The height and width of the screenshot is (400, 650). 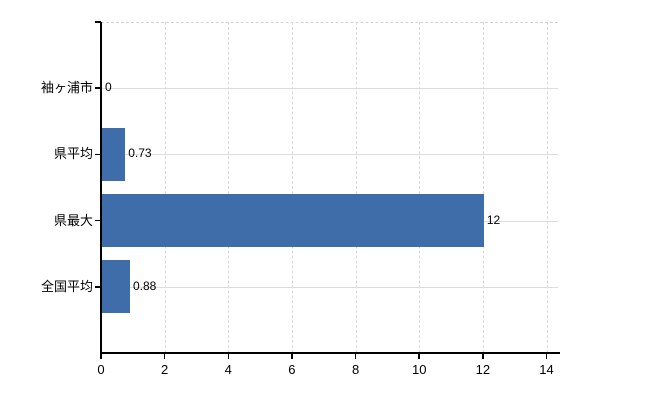 What do you see at coordinates (101, 187) in the screenshot?
I see `y-axis-line` at bounding box center [101, 187].